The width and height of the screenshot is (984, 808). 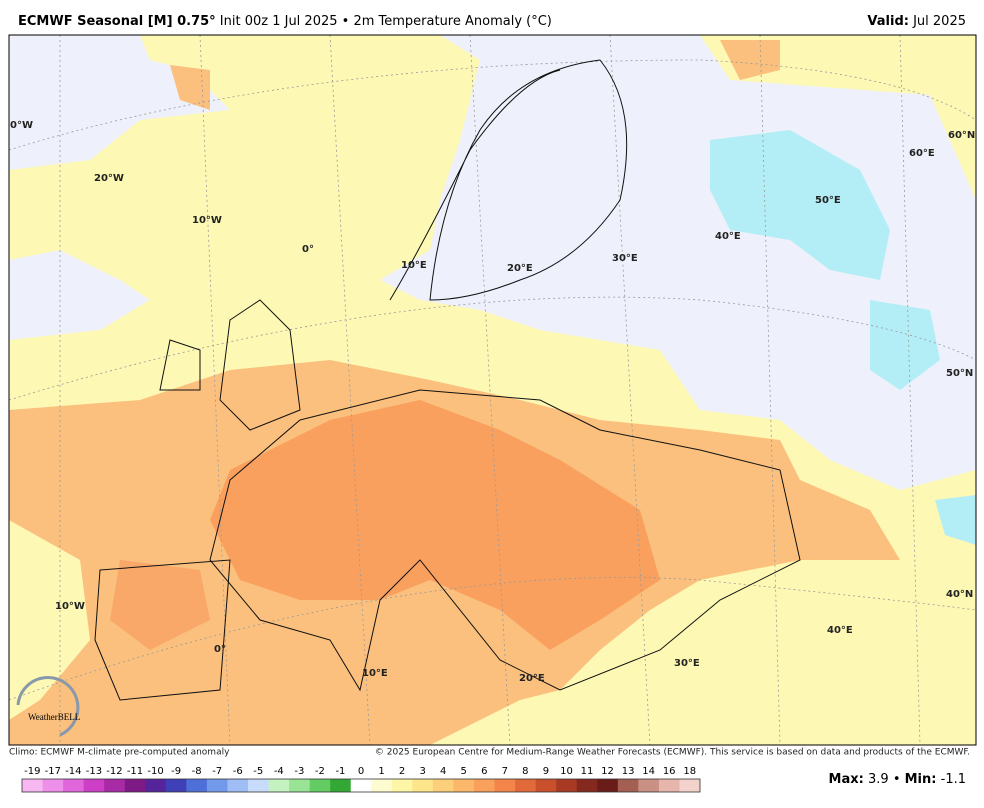 What do you see at coordinates (258, 771) in the screenshot?
I see `colorbar-label: -5` at bounding box center [258, 771].